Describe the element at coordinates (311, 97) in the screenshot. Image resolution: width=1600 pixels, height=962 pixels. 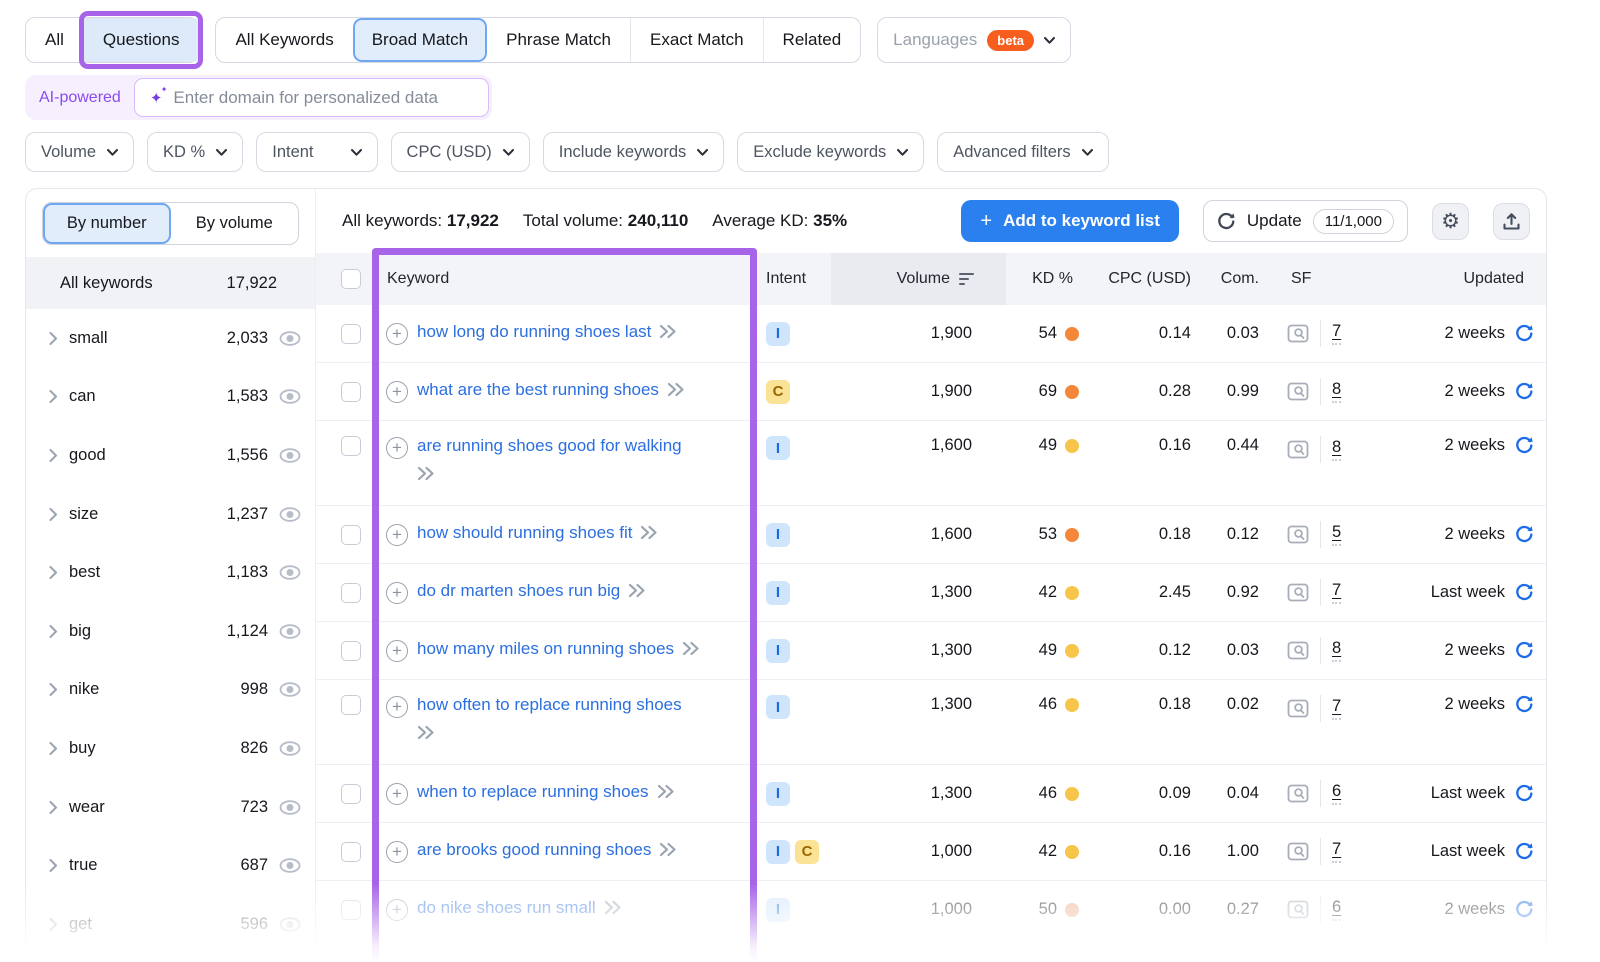
I see `domain-input: ✦ Enter domain for personalized data` at that location.